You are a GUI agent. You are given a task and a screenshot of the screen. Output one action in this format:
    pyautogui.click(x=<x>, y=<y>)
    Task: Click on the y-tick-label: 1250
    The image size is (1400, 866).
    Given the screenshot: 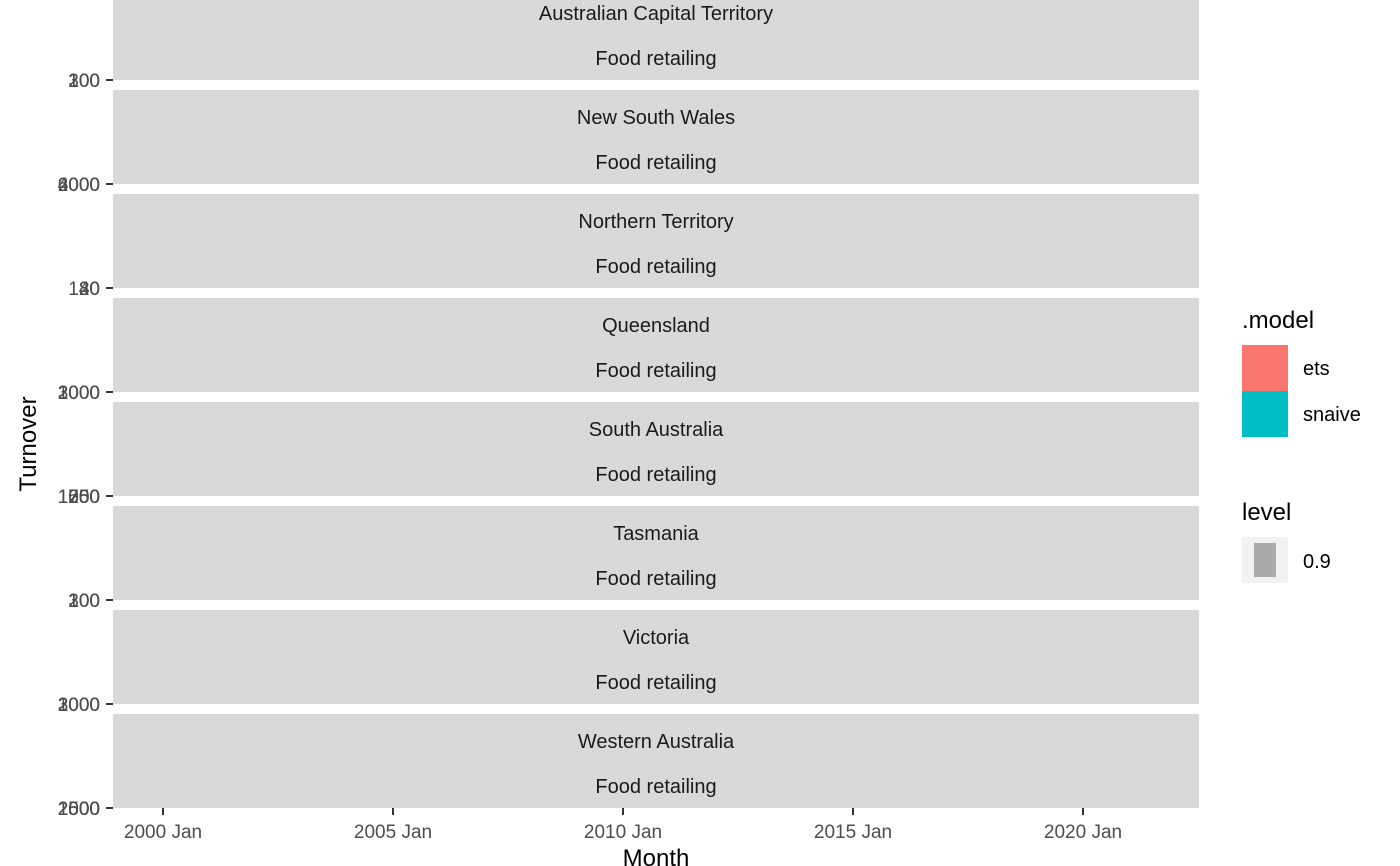 What is the action you would take?
    pyautogui.click(x=79, y=497)
    